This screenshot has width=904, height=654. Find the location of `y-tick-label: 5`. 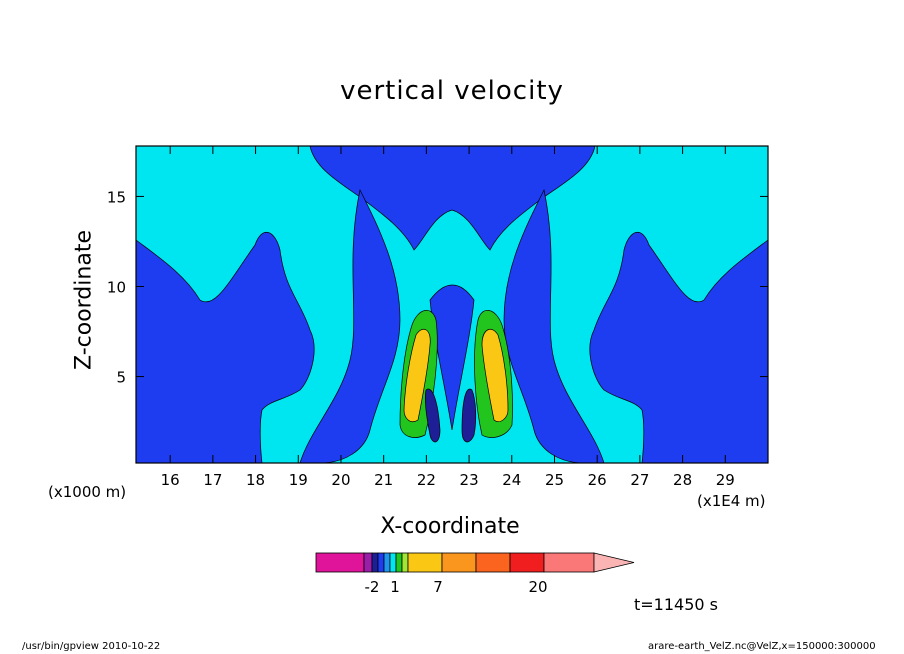

y-tick-label: 5 is located at coordinates (121, 378).